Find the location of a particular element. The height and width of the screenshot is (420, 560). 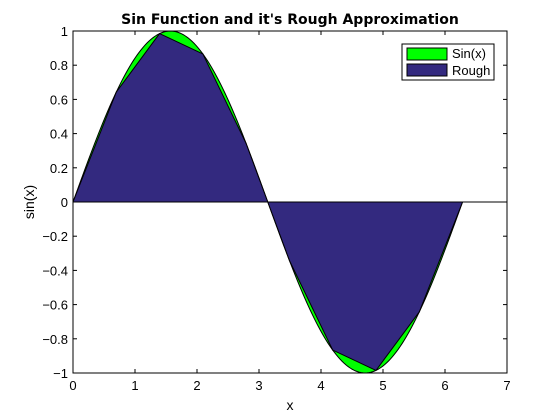

y-tick-label: 0 is located at coordinates (64, 202).